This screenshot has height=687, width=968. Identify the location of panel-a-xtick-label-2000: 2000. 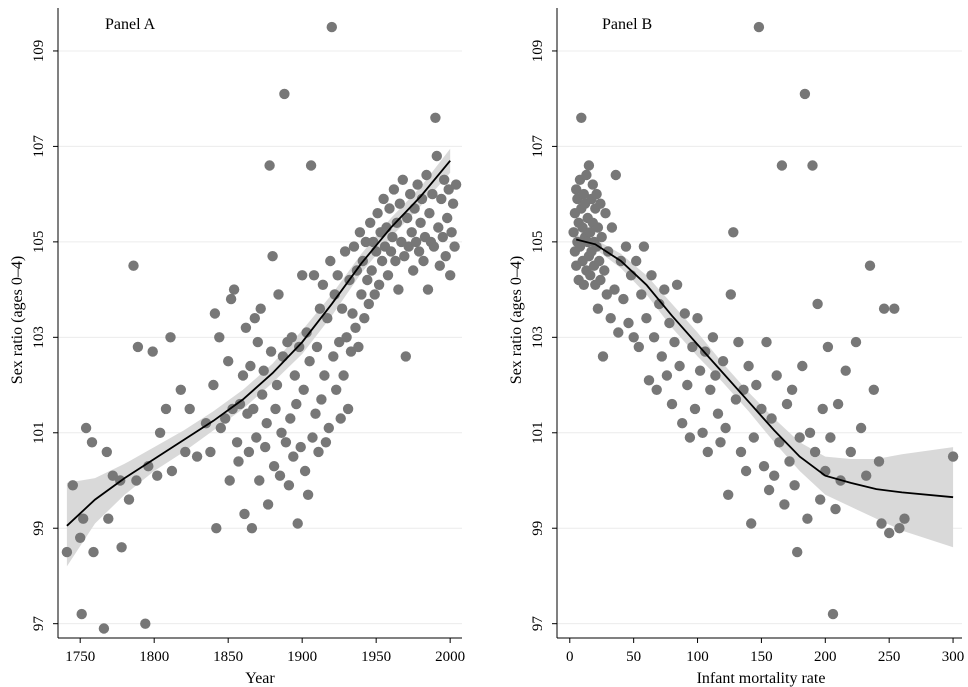
(450, 657).